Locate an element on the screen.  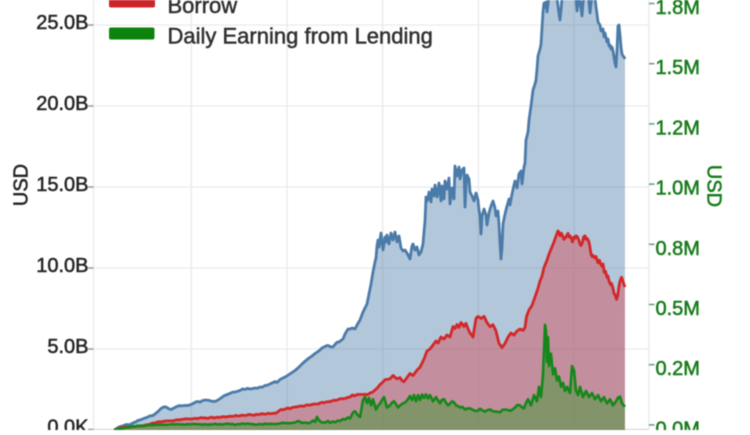
svg-text: 20.0B is located at coordinates (62, 104).